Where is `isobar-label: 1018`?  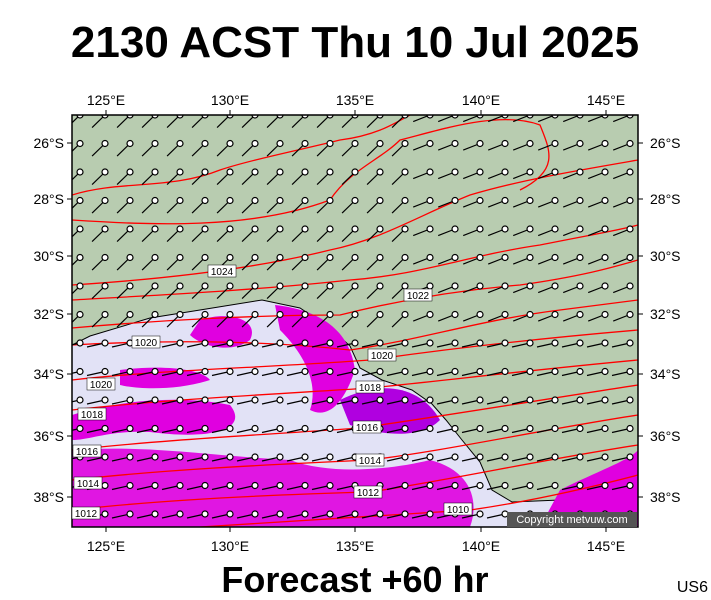 isobar-label: 1018 is located at coordinates (92, 415).